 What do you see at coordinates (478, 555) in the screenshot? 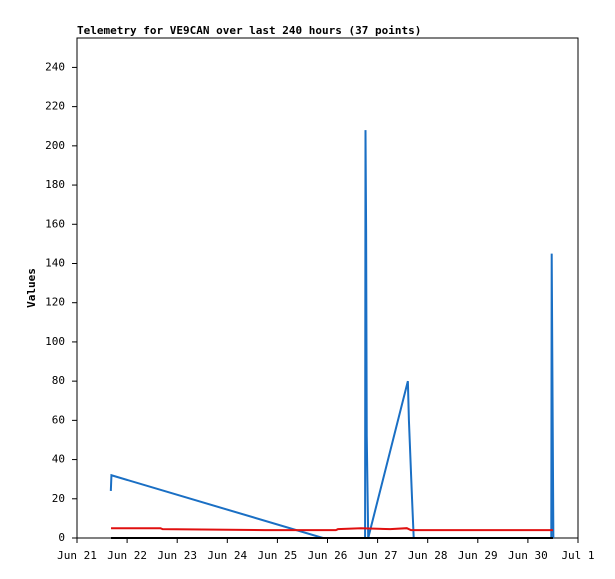
I see `x-tick-label: Jun 29` at bounding box center [478, 555].